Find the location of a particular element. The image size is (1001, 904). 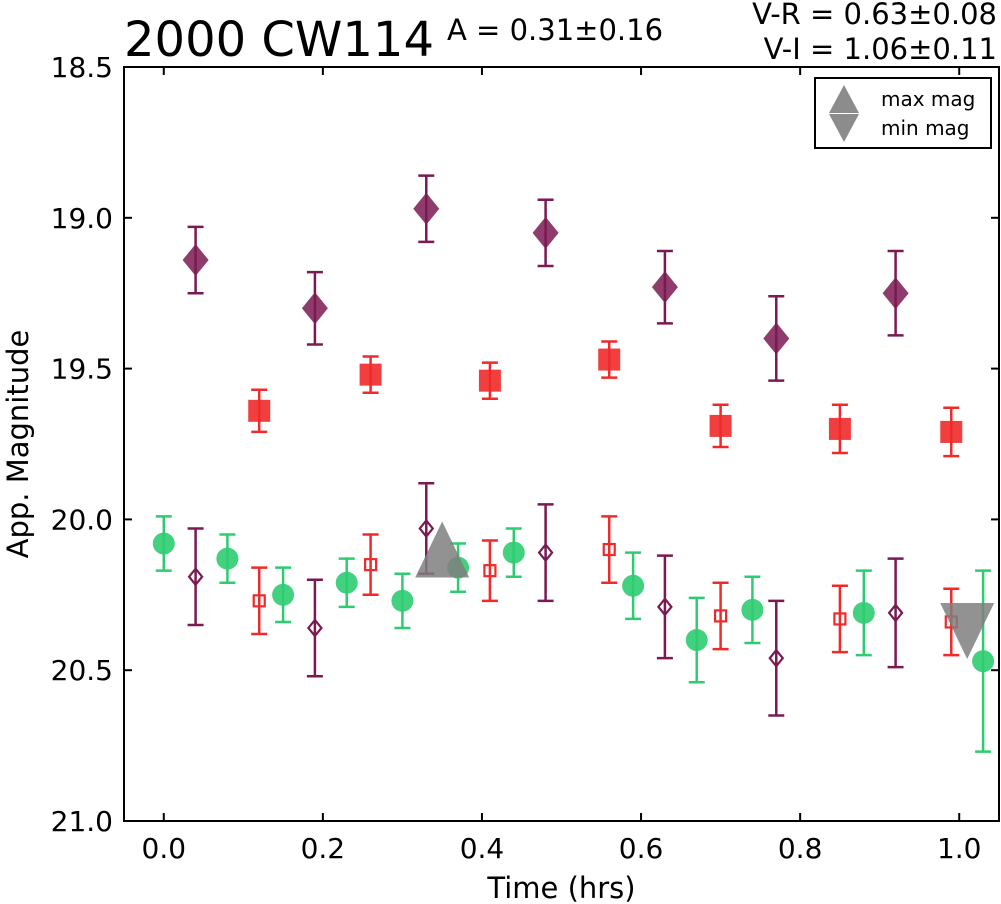

extrema-markers is located at coordinates (705, 590).